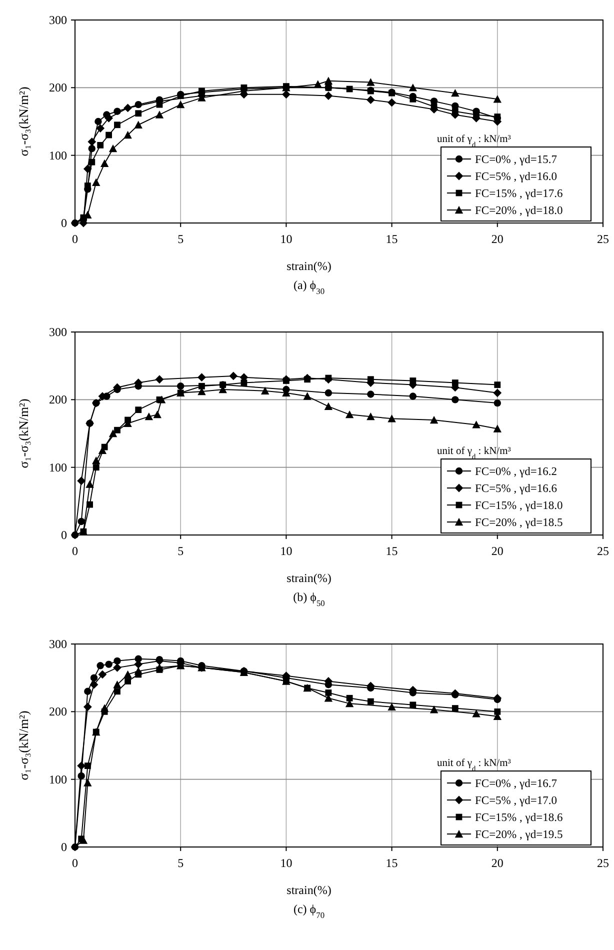 The image size is (614, 950). I want to click on legend-label: FC=15% , γd=17.6, so click(519, 194).